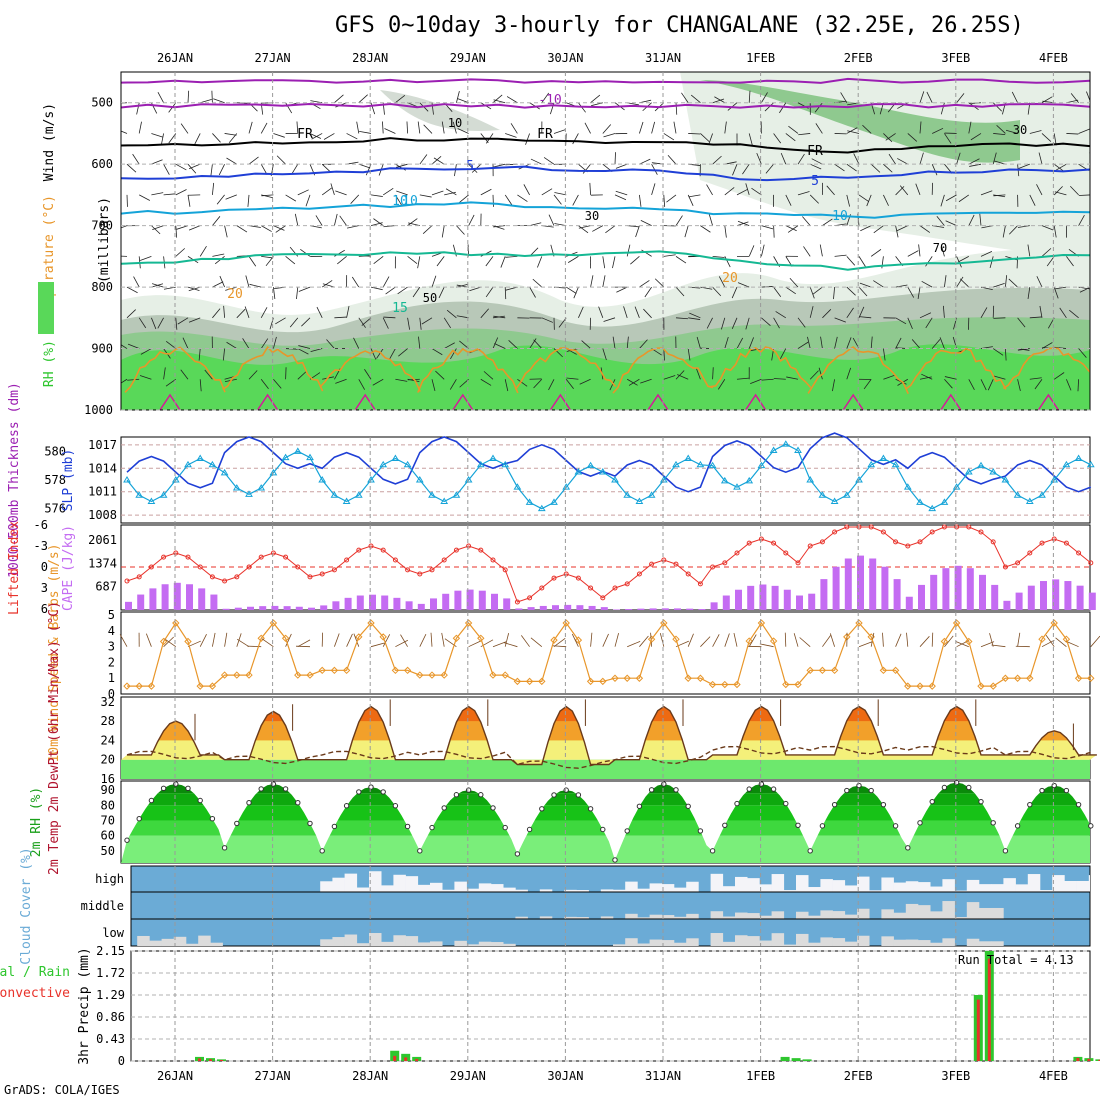 The width and height of the screenshot is (1100, 1100). I want to click on bottom-date-tick: 1FEB, so click(760, 1076).